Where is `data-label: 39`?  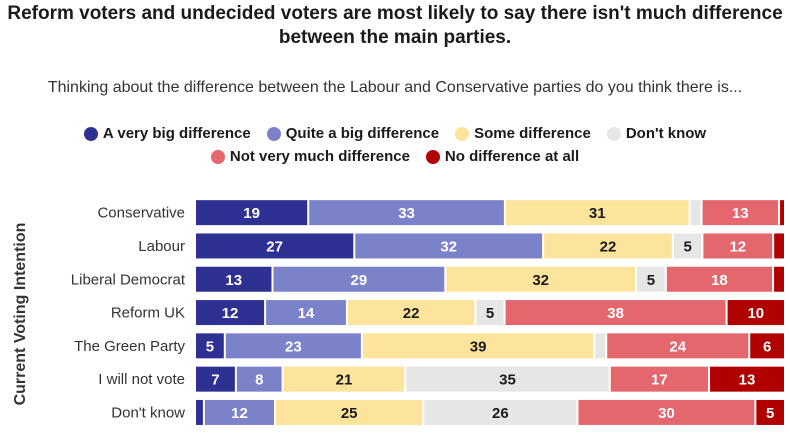 data-label: 39 is located at coordinates (478, 346).